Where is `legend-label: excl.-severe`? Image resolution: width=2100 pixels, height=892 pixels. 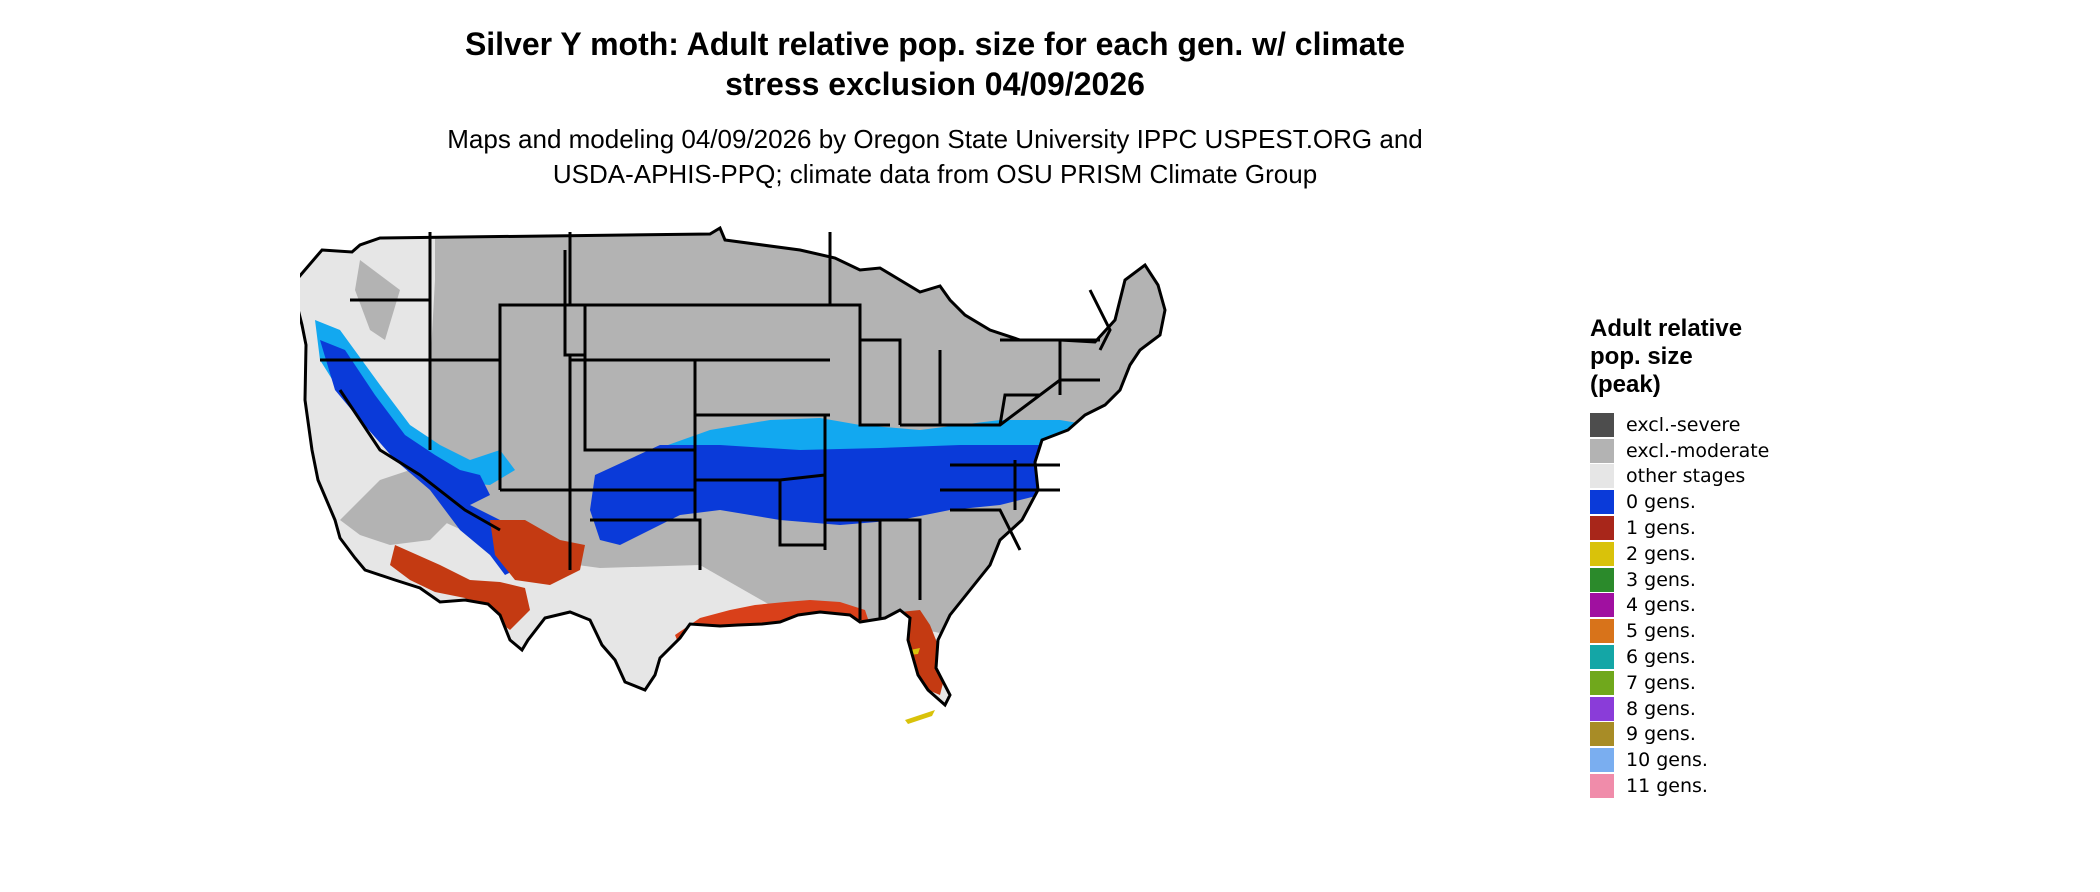 legend-label: excl.-severe is located at coordinates (1683, 424).